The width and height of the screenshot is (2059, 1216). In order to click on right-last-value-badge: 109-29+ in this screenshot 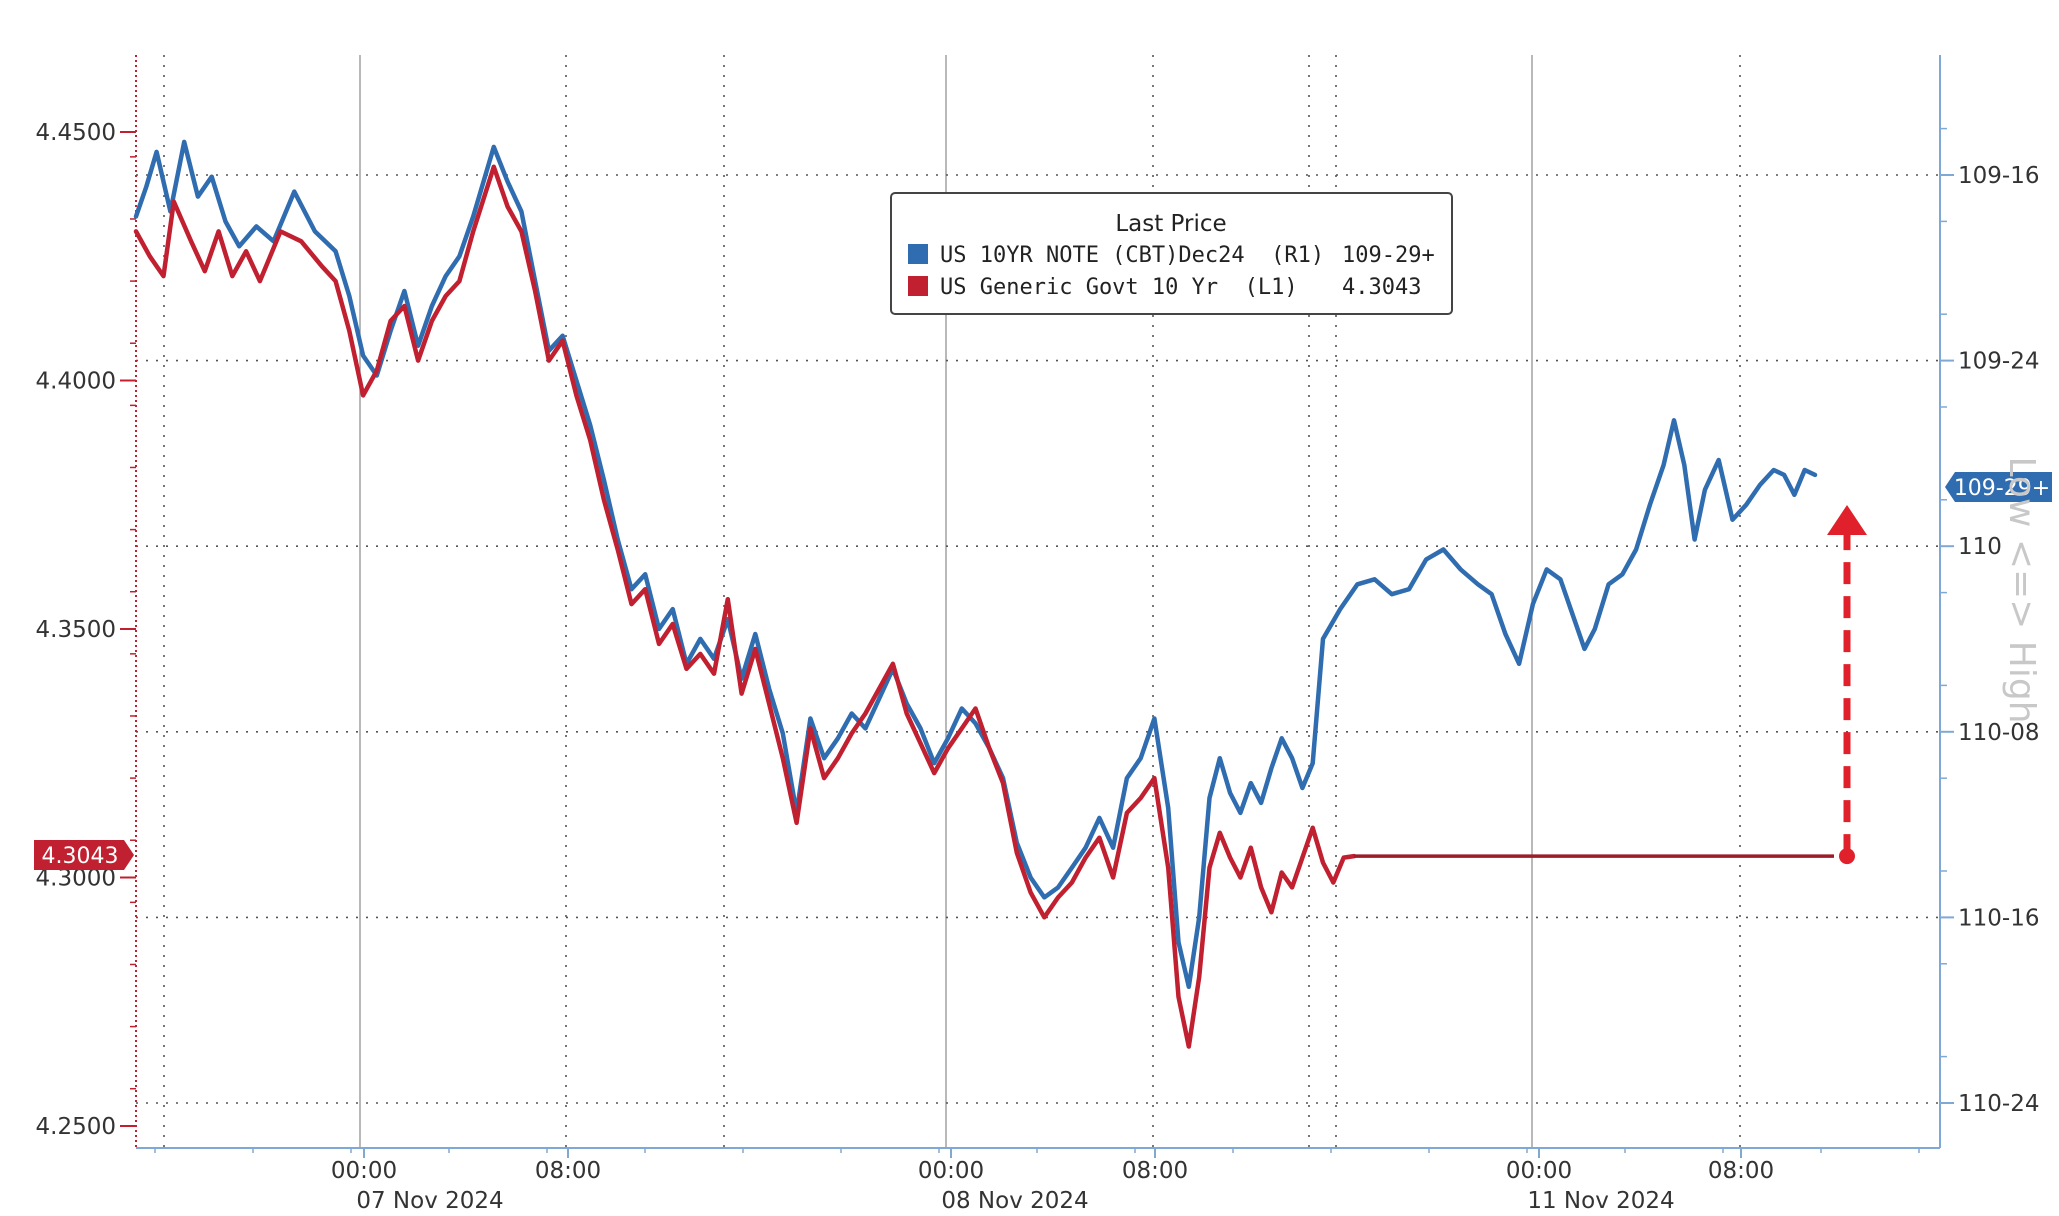, I will do `click(1998, 487)`.